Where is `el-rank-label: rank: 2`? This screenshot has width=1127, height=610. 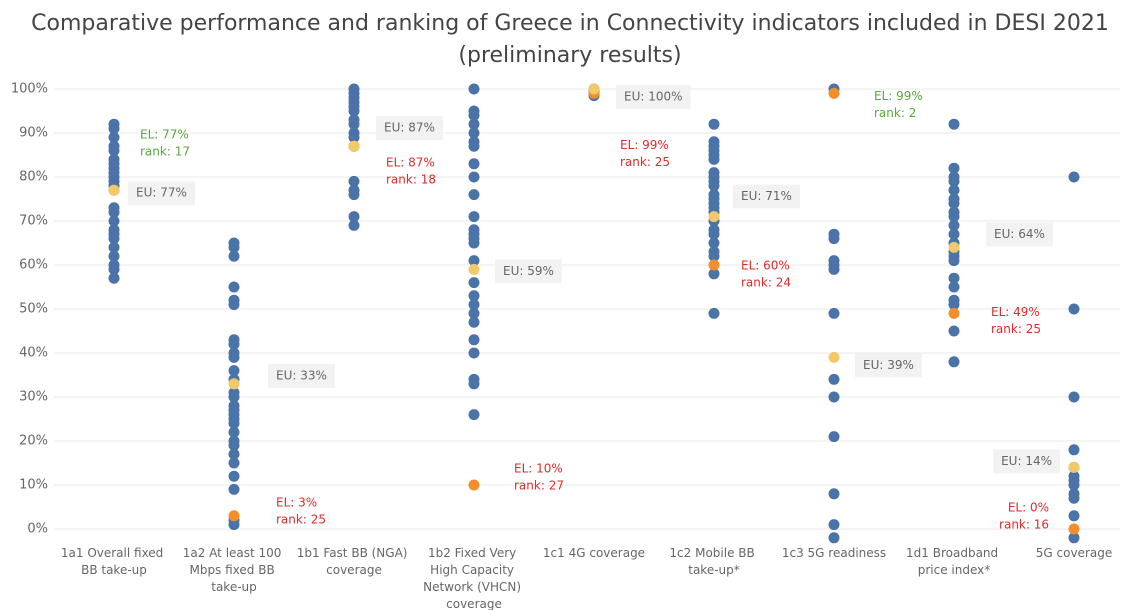
el-rank-label: rank: 2 is located at coordinates (895, 113).